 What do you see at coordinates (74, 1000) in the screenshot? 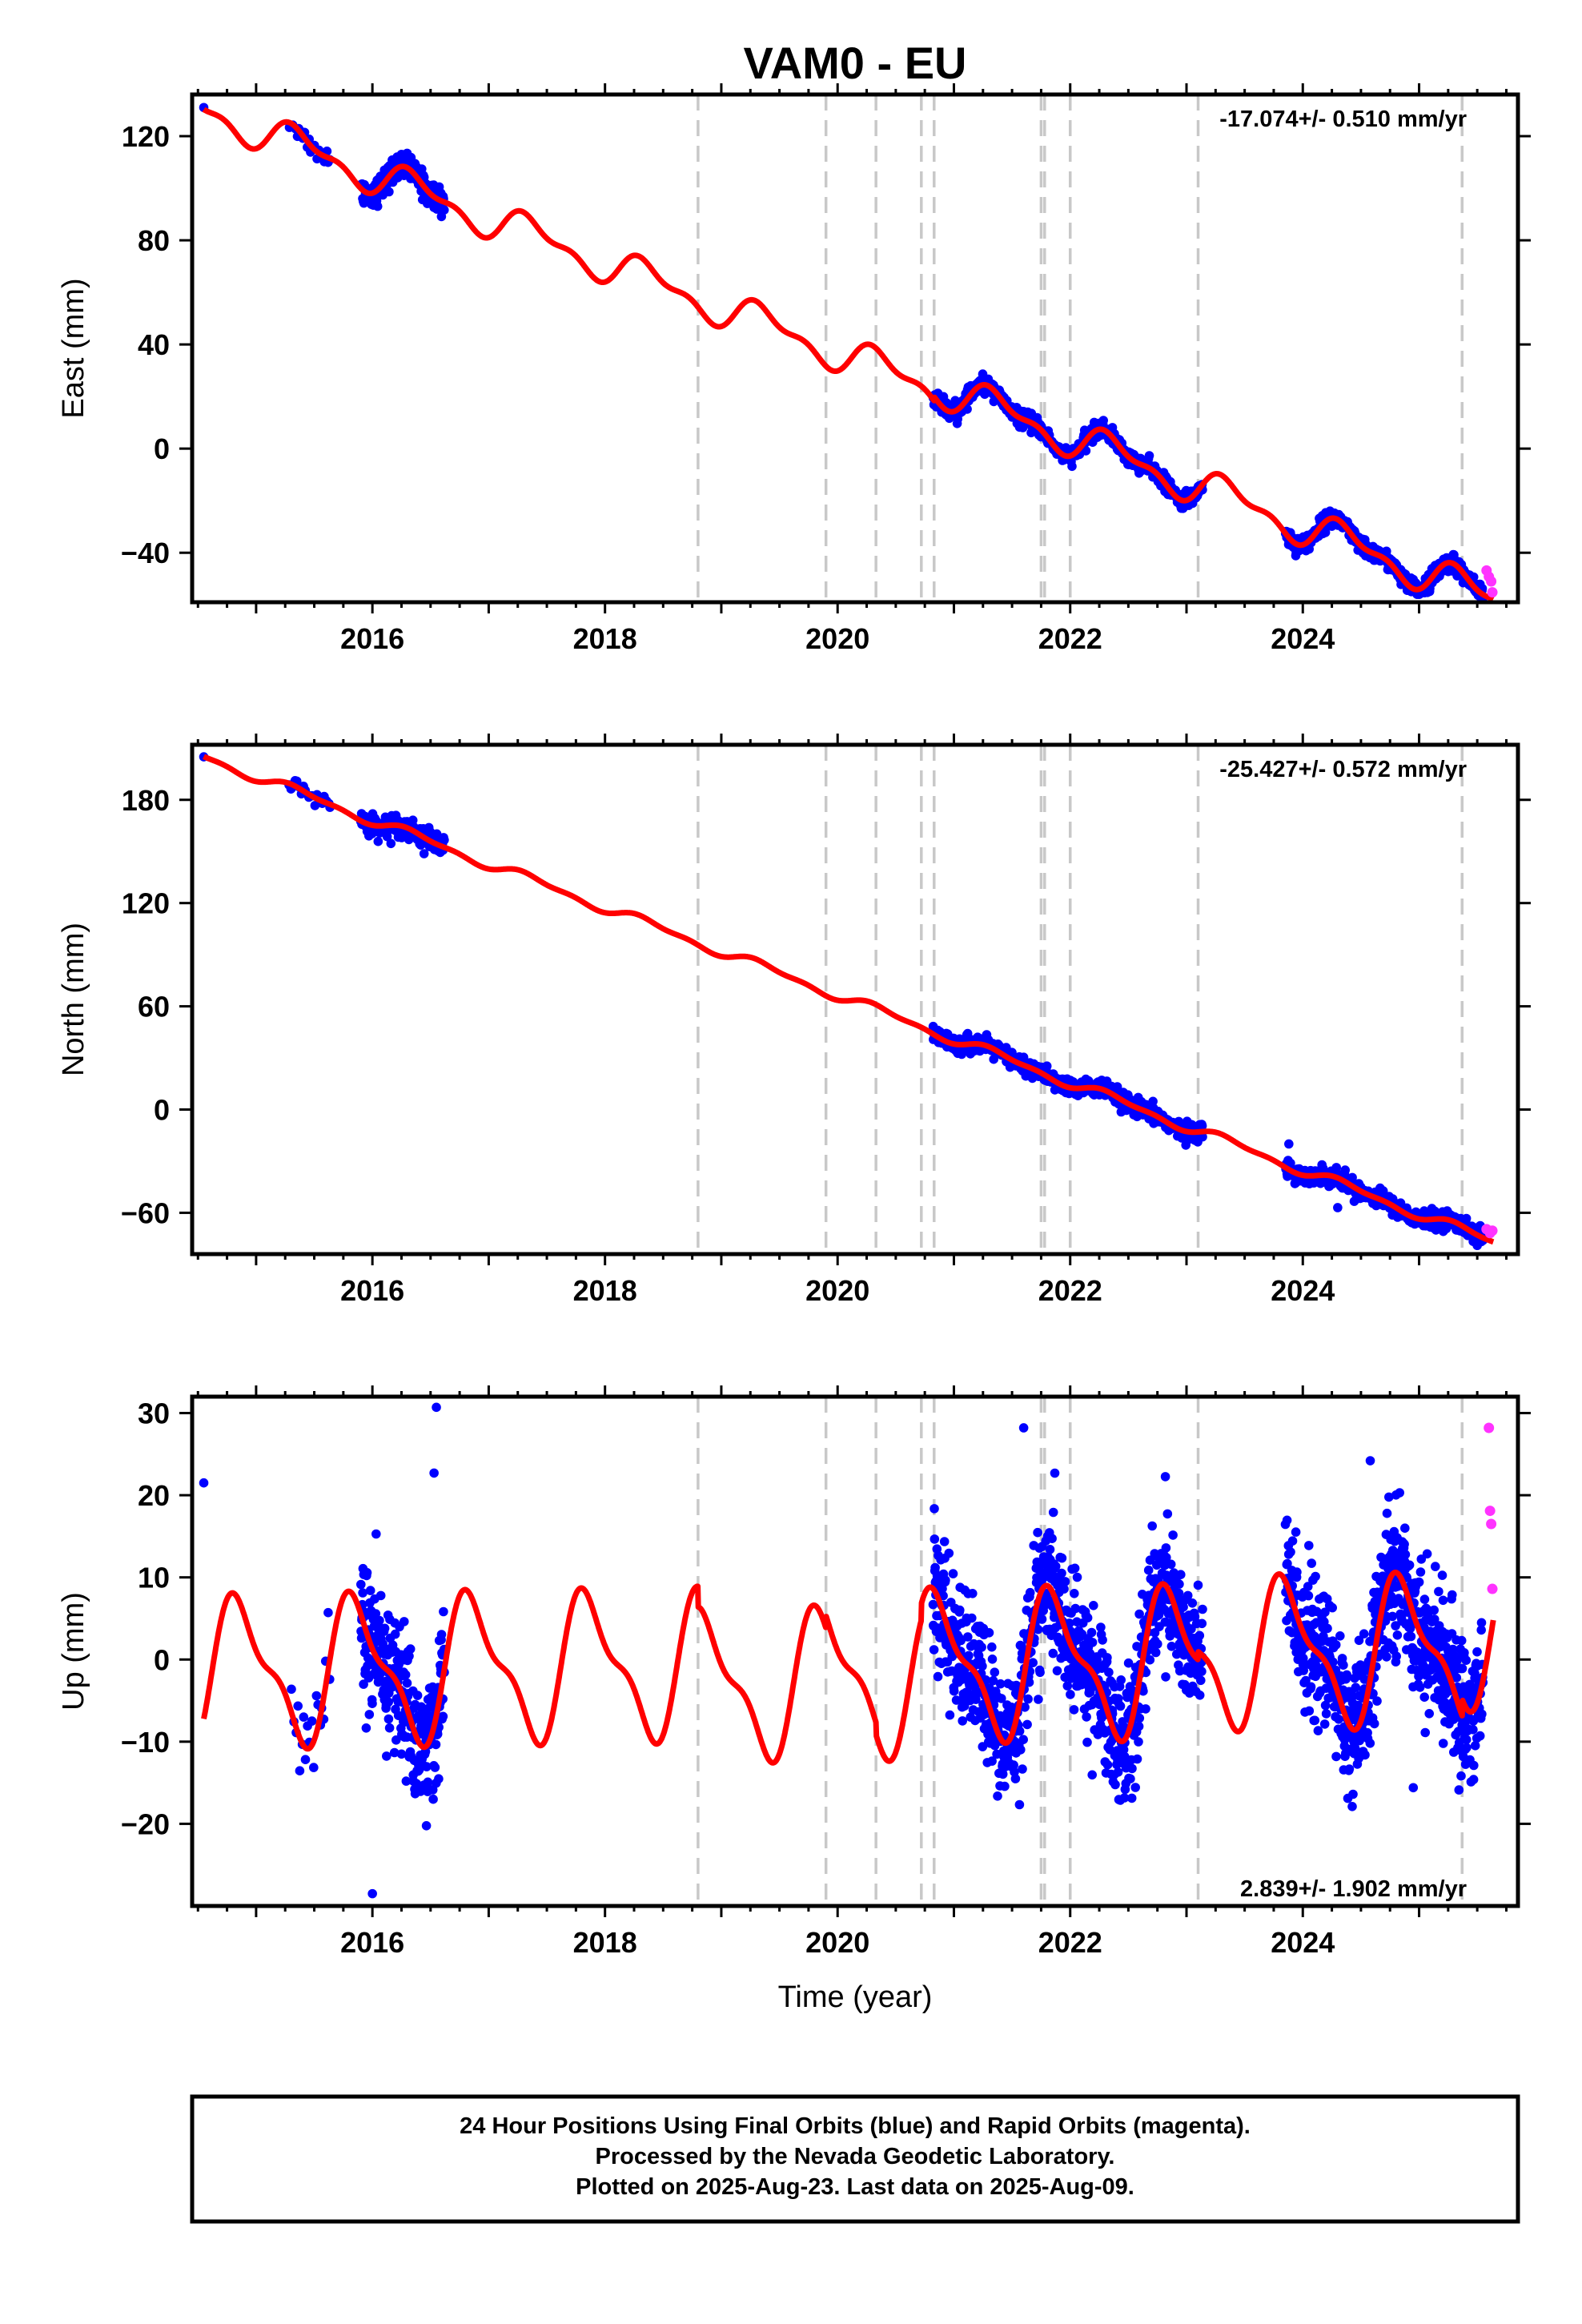
I see `y-axis-label: North (mm)` at bounding box center [74, 1000].